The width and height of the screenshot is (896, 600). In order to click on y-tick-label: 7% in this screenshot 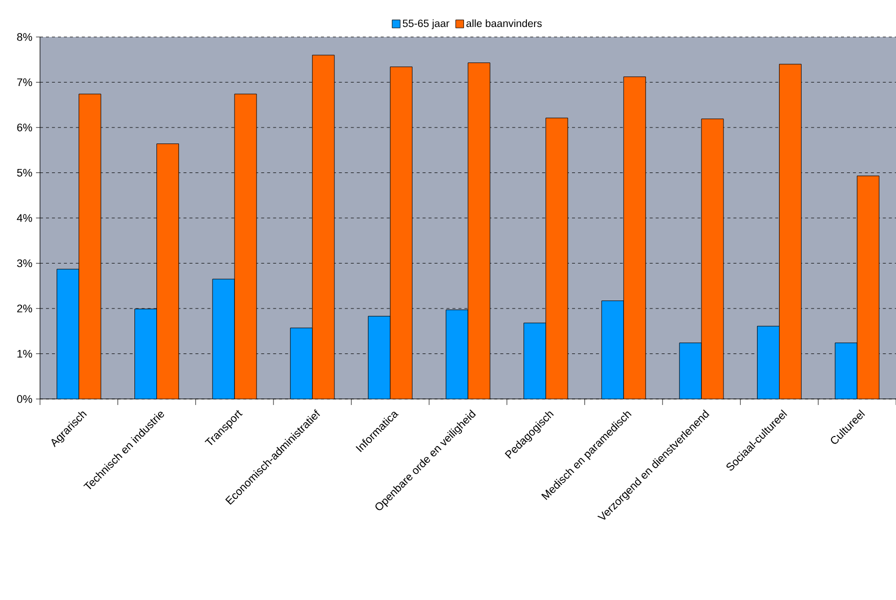, I will do `click(24, 82)`.